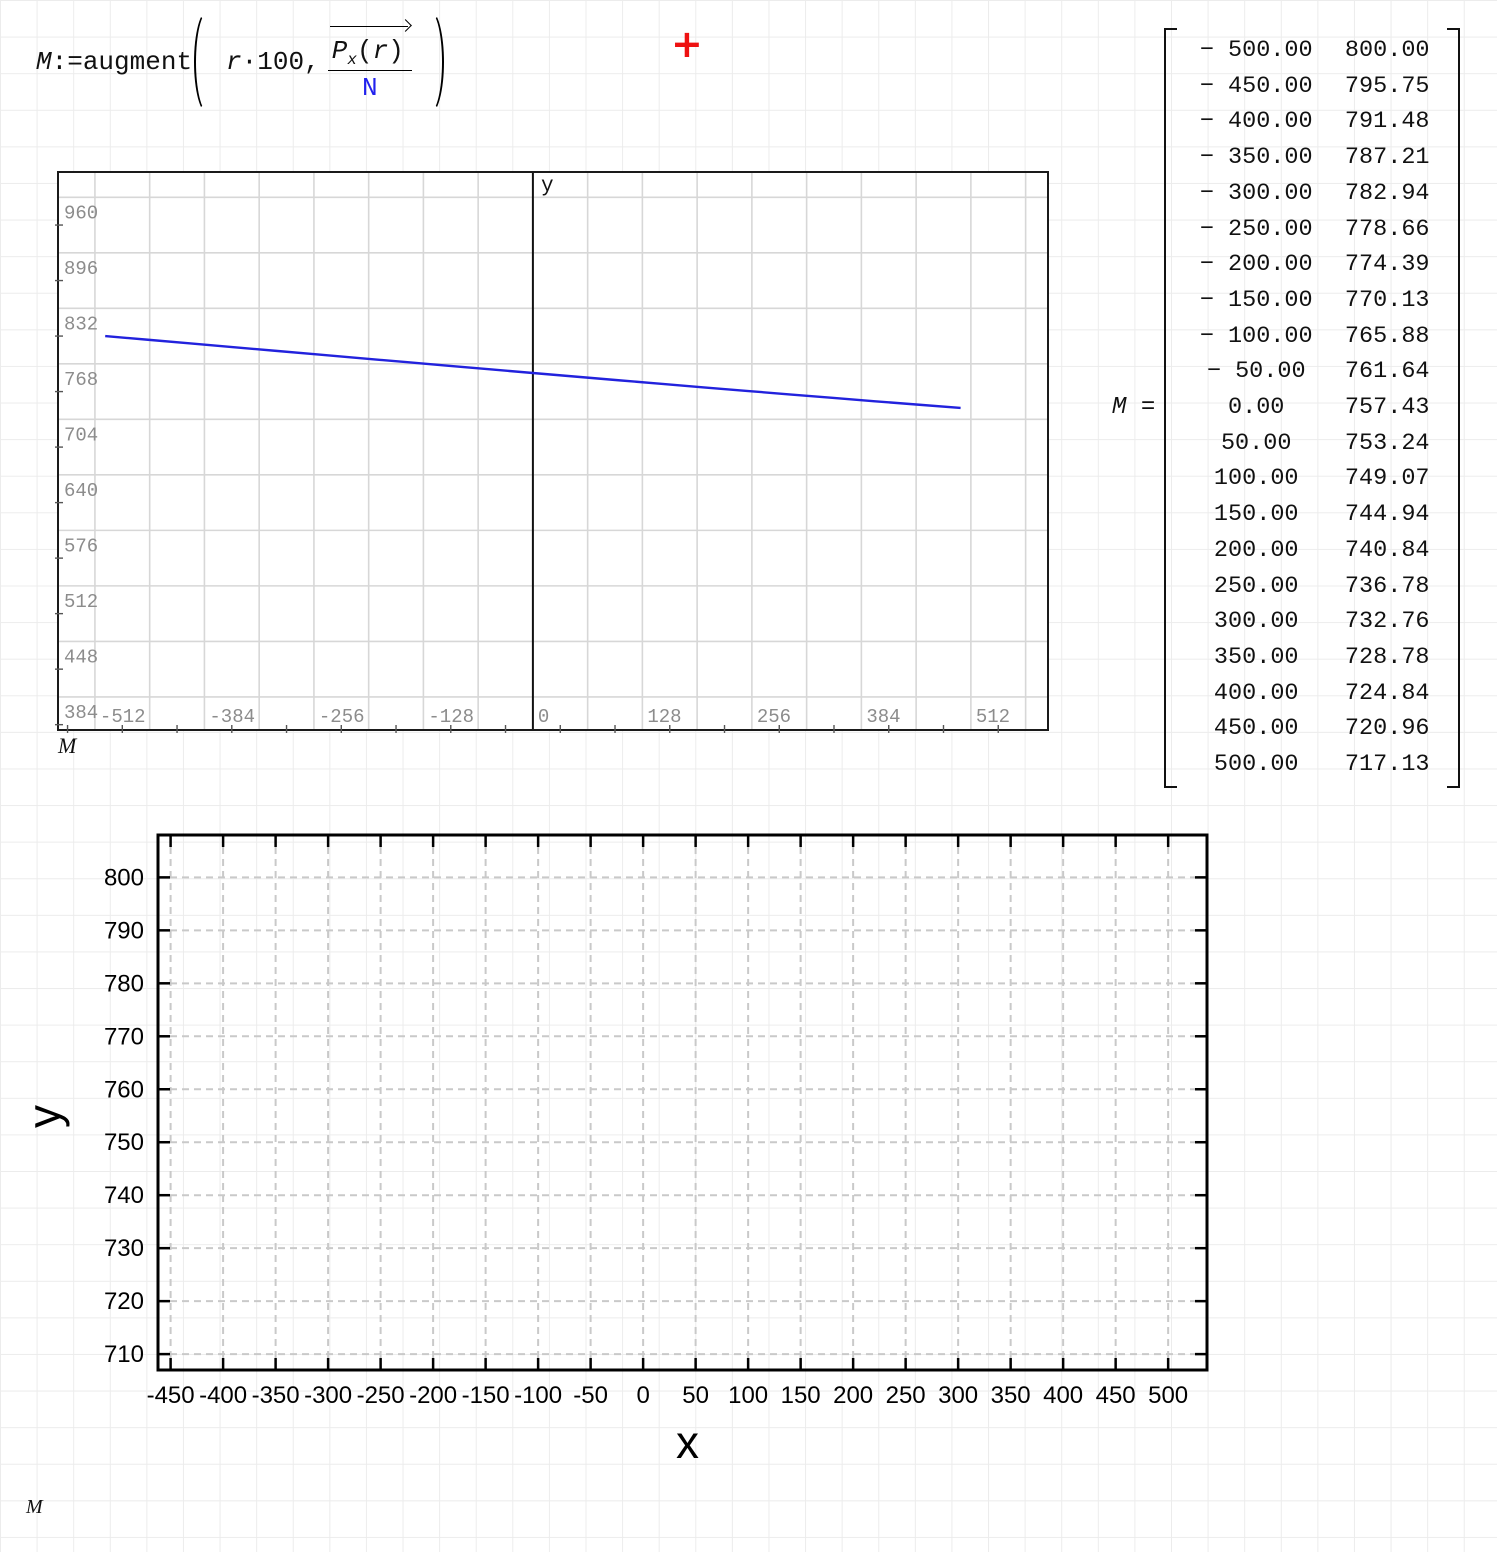  I want to click on matrix-cell: 400.00, so click(1256, 693).